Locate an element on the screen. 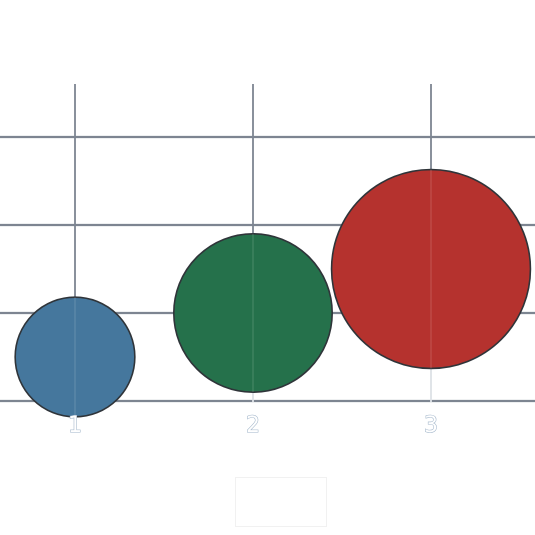  x-tick-label-3: 3 is located at coordinates (431, 425).